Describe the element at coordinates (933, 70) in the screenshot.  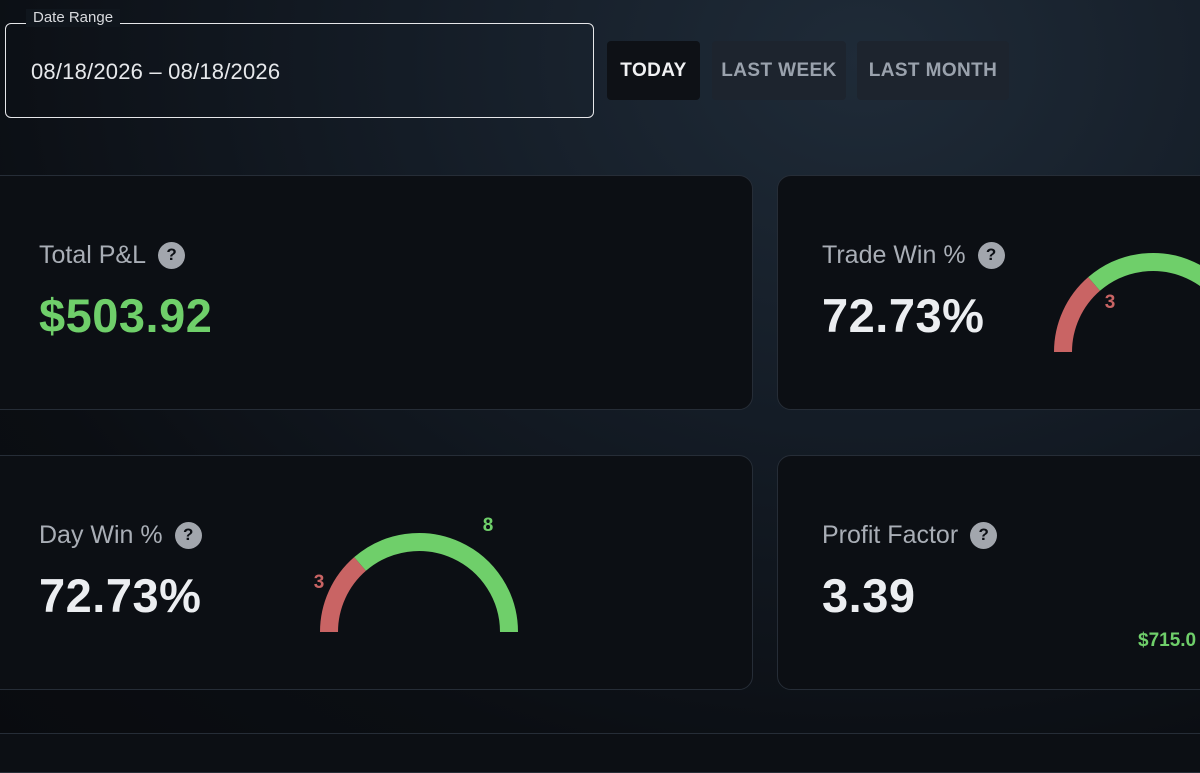
I see `last-month-button: LAST MONTH` at that location.